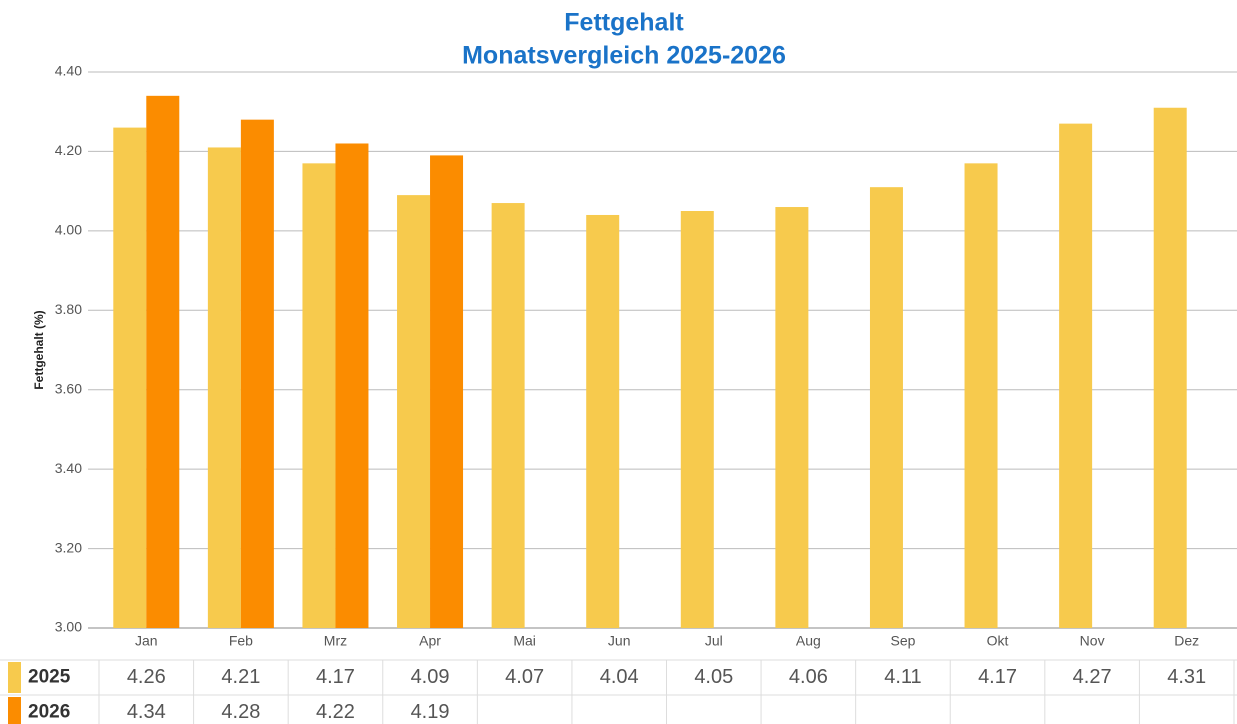 The image size is (1237, 724). What do you see at coordinates (146, 712) in the screenshot?
I see `table-value: 4.34` at bounding box center [146, 712].